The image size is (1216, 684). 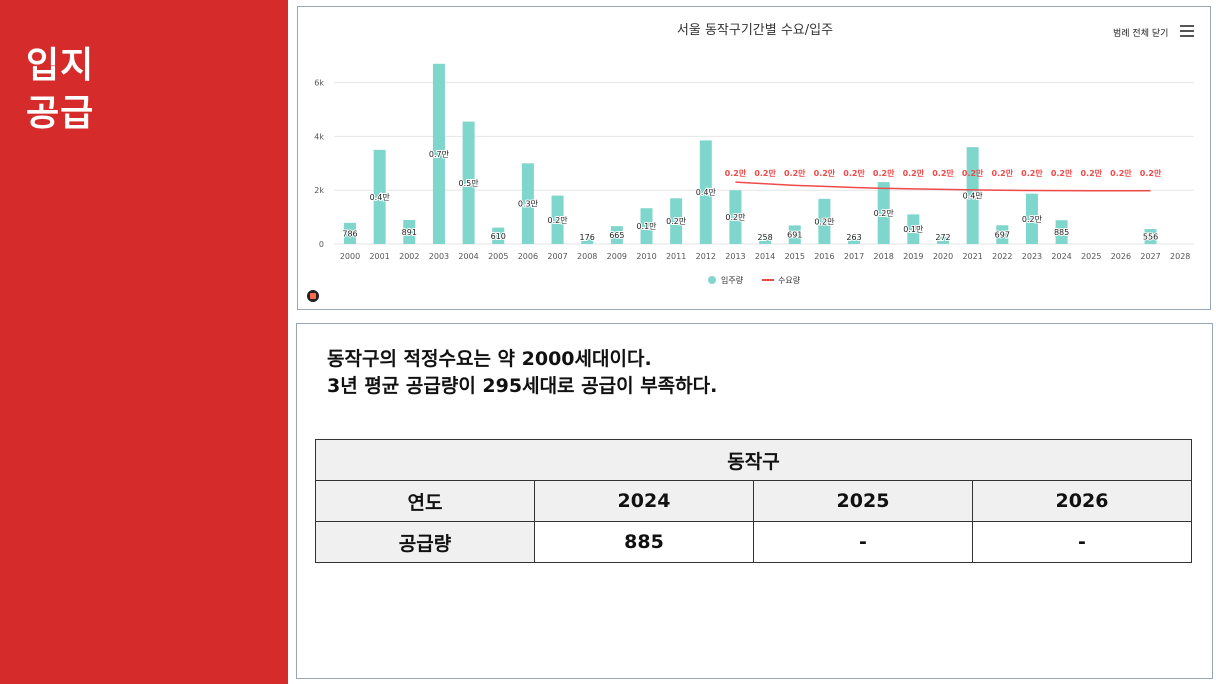 I want to click on x-tick-label: 2007, so click(x=557, y=256).